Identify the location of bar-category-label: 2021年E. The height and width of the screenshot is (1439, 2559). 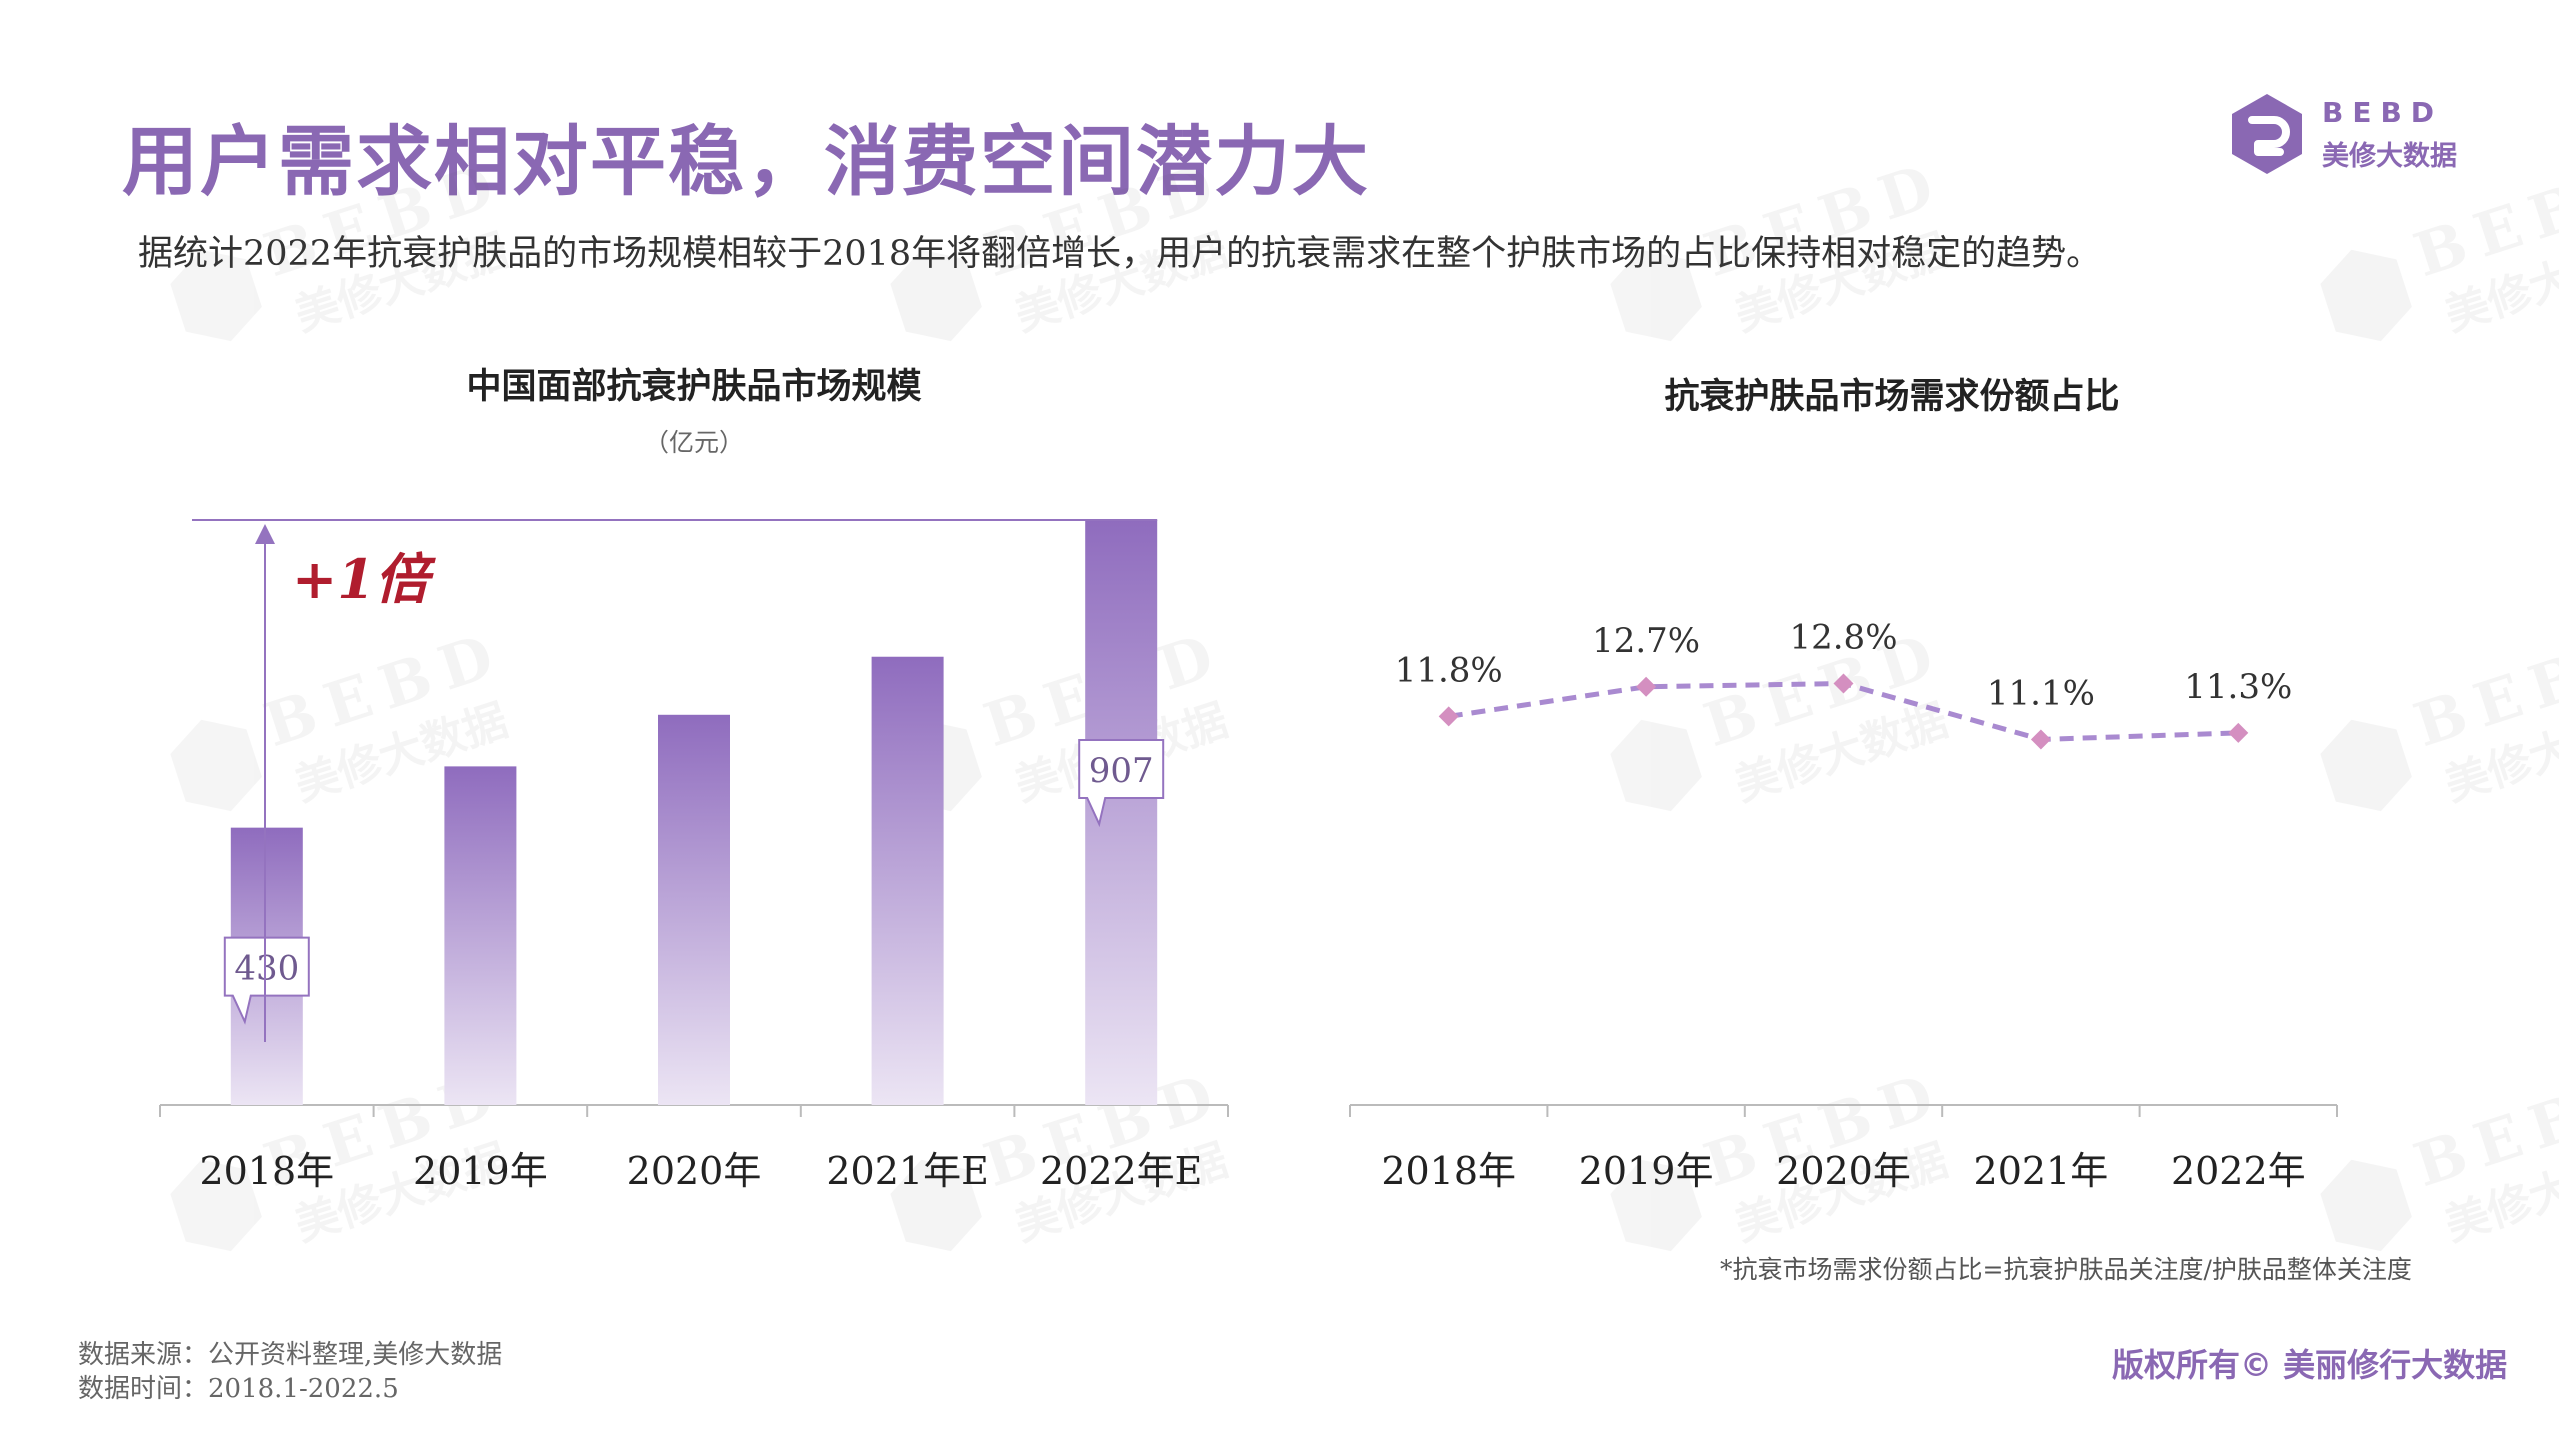
(907, 1171).